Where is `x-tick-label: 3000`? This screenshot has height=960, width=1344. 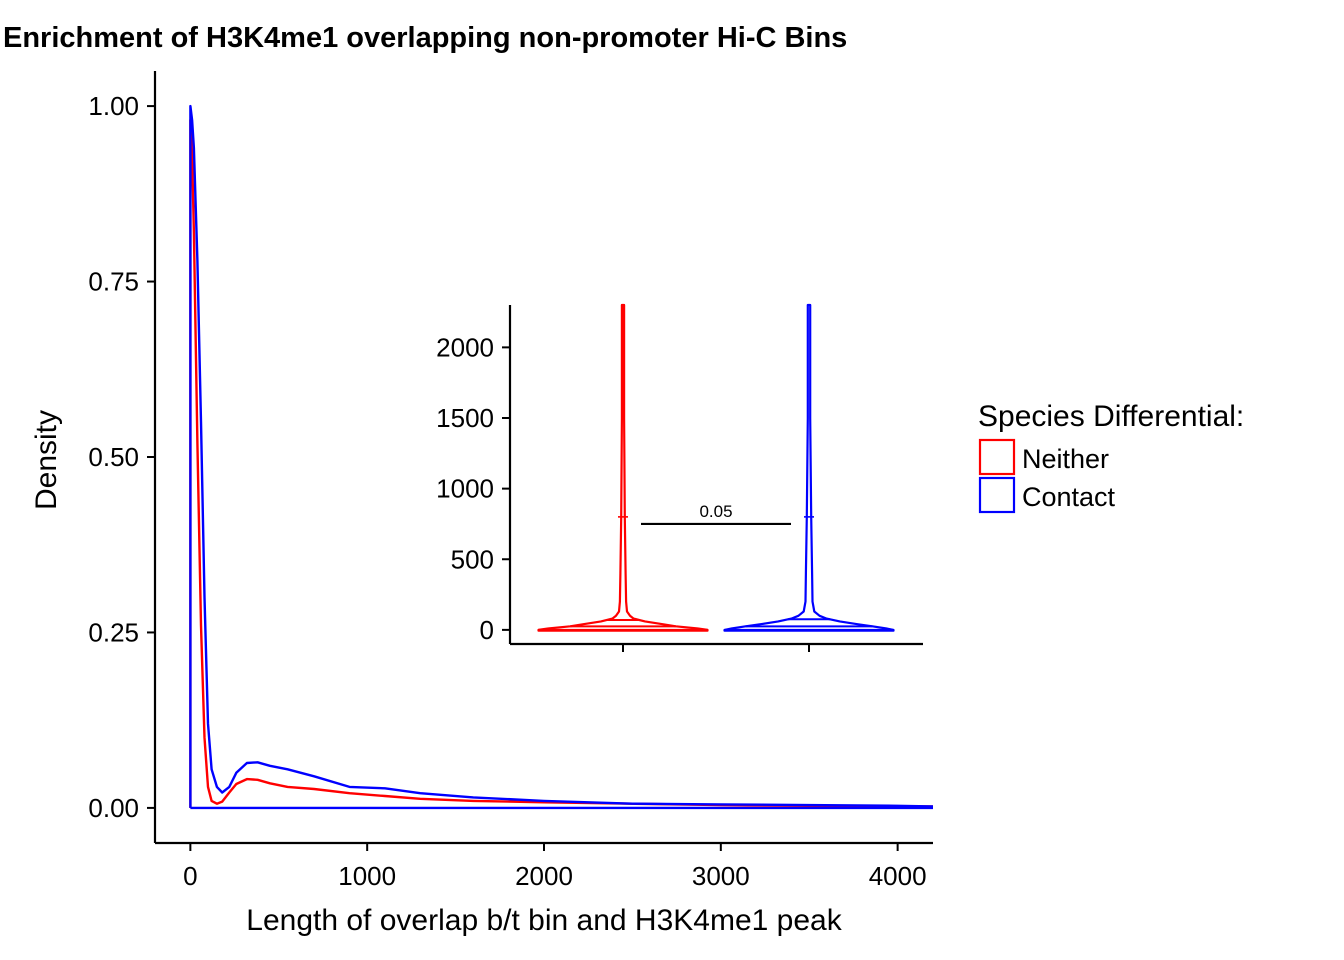
x-tick-label: 3000 is located at coordinates (721, 876).